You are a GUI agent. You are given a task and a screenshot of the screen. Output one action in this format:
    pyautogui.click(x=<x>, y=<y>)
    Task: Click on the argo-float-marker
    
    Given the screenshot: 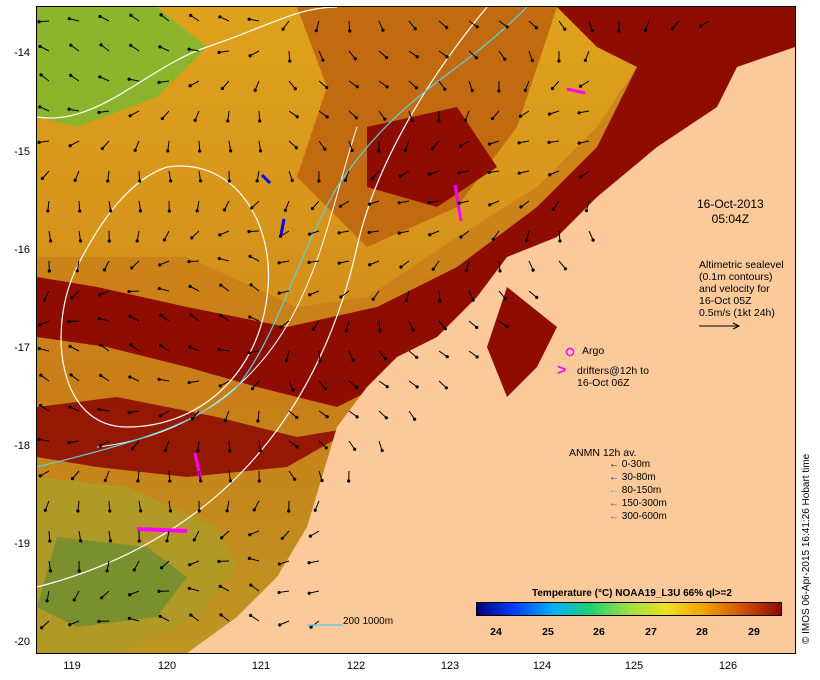 What is the action you would take?
    pyautogui.click(x=570, y=352)
    